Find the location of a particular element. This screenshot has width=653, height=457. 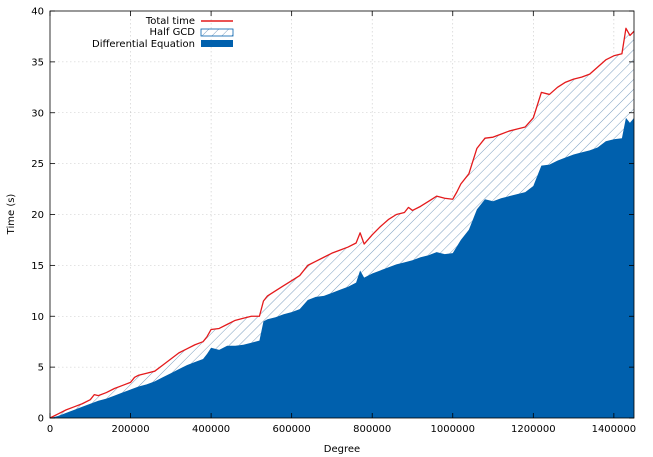

y-tick-label: 5 is located at coordinates (41, 368).